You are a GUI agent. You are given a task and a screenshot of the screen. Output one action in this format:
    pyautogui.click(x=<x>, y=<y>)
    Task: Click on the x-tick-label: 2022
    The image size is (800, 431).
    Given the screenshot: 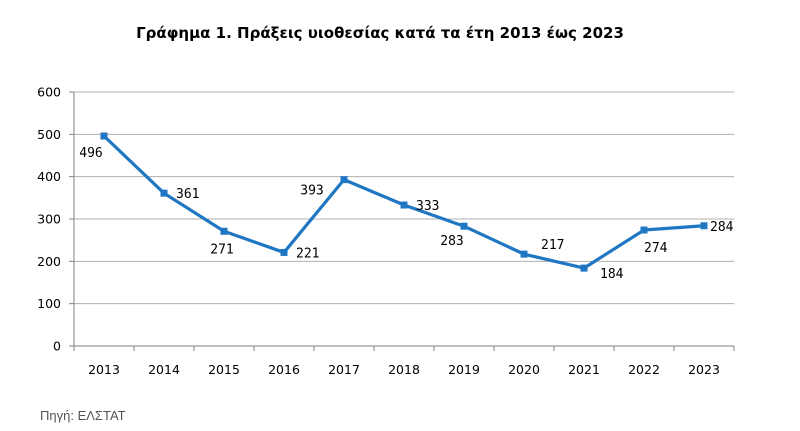 What is the action you would take?
    pyautogui.click(x=644, y=369)
    